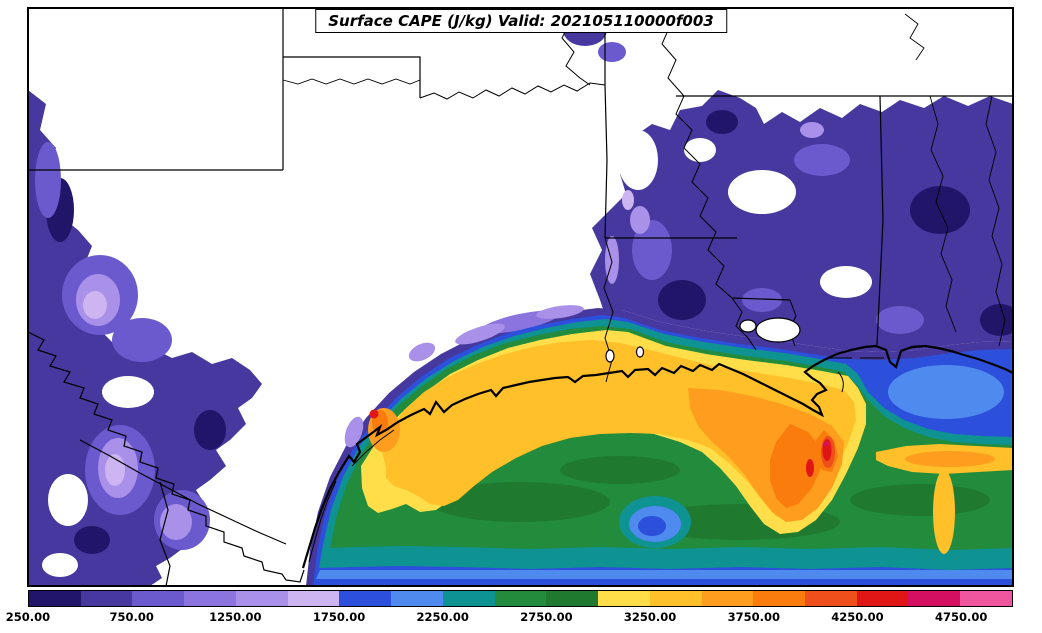 The height and width of the screenshot is (633, 1042). I want to click on colorbar-tick-label: 4750.00, so click(961, 617).